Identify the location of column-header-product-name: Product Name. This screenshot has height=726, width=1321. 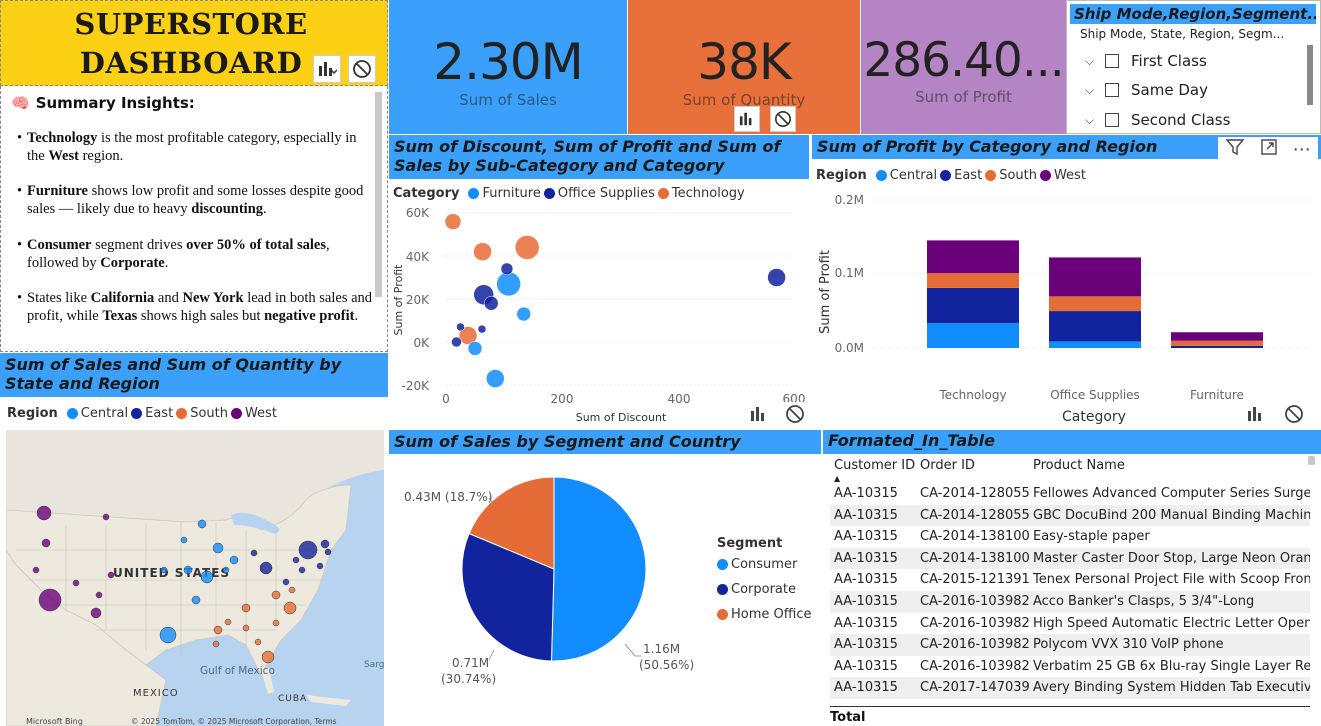
(1079, 465).